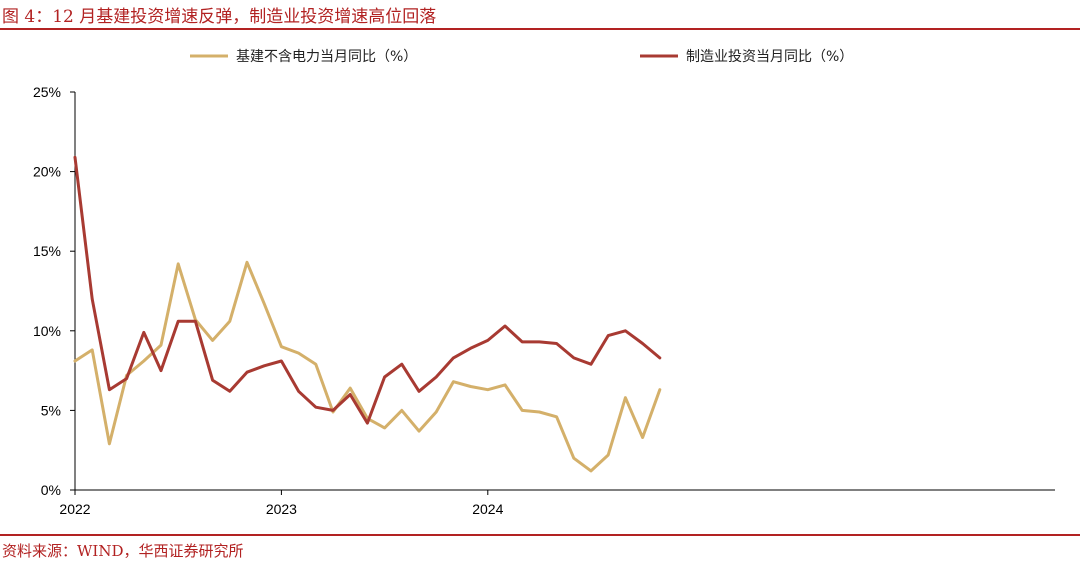 This screenshot has height=565, width=1080. What do you see at coordinates (47, 172) in the screenshot?
I see `y-tick-label: 20%` at bounding box center [47, 172].